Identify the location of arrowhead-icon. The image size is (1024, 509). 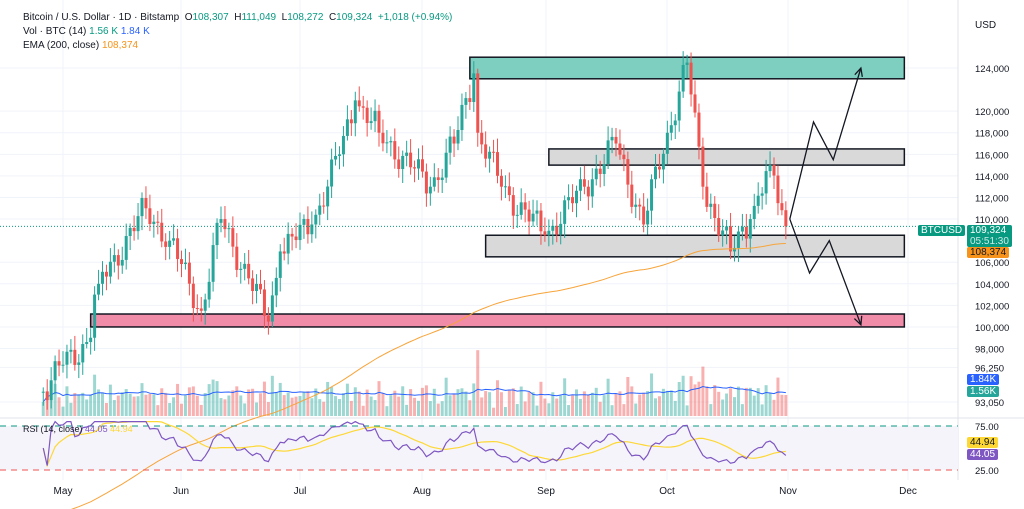
(858, 71).